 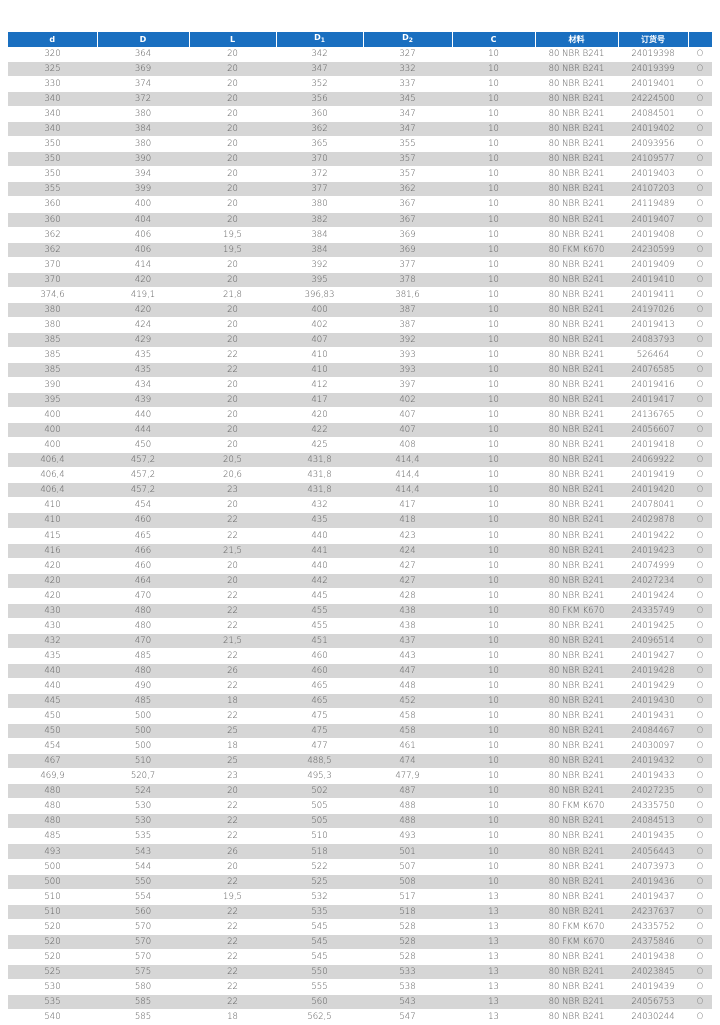 What do you see at coordinates (407, 972) in the screenshot?
I see `cell-D2: 533` at bounding box center [407, 972].